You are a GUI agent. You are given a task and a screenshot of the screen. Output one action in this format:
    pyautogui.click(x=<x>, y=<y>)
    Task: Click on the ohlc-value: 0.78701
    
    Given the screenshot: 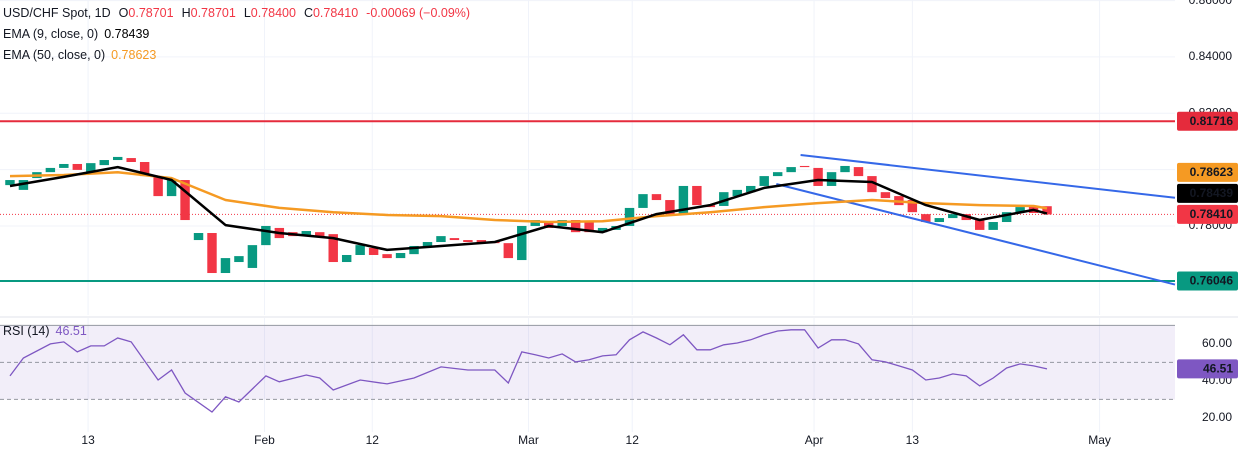 What is the action you would take?
    pyautogui.click(x=150, y=13)
    